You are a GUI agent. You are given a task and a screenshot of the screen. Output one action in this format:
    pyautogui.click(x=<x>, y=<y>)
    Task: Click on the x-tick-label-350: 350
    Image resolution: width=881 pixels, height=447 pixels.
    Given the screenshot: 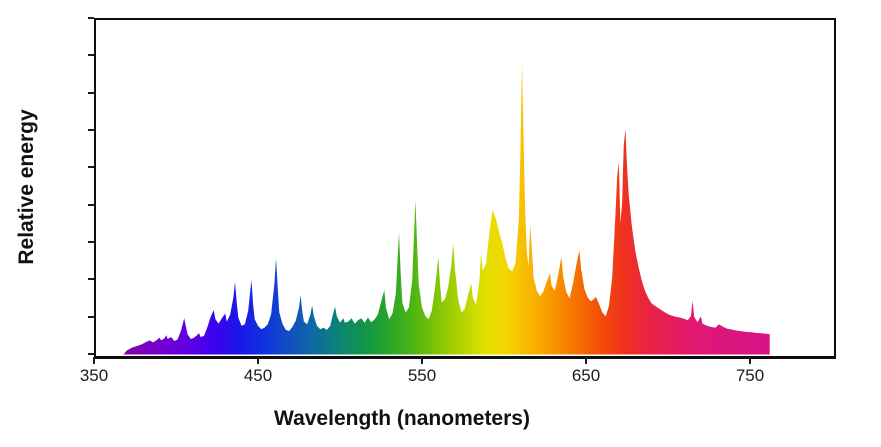 What is the action you would take?
    pyautogui.click(x=94, y=375)
    